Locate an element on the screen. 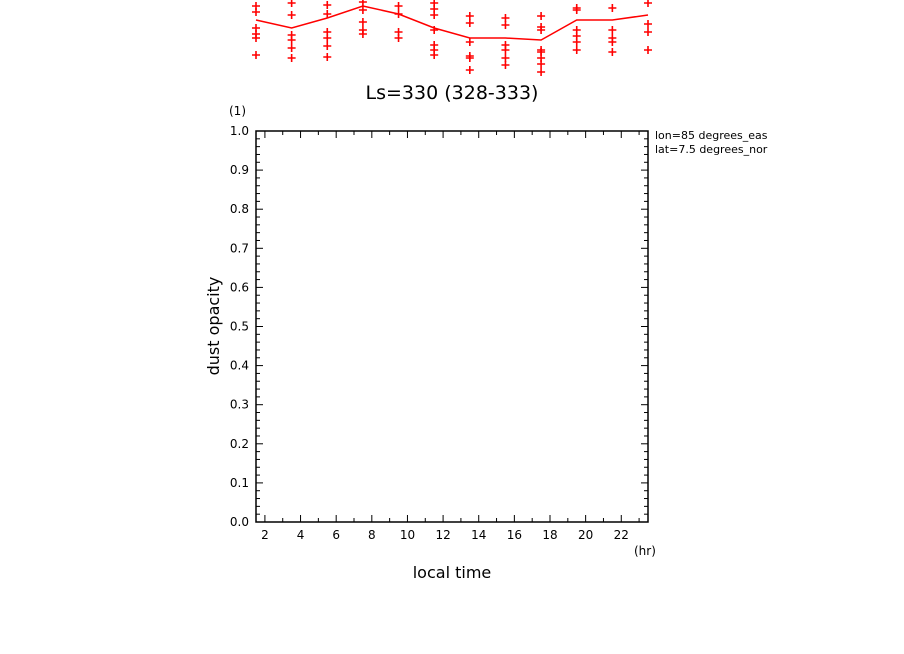 The image size is (904, 654). x-tick-label: 2 is located at coordinates (265, 535).